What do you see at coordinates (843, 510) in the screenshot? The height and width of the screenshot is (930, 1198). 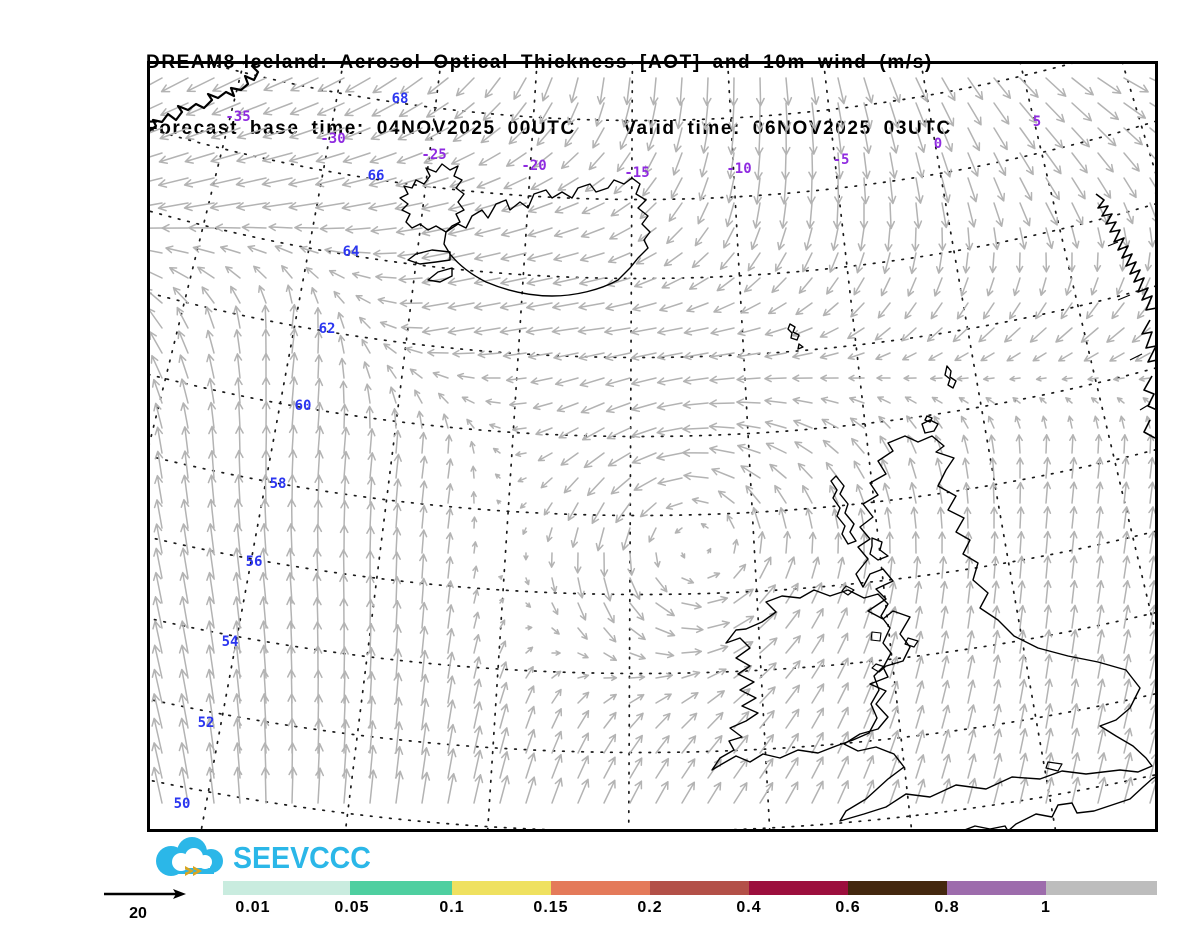 I see `outer-hebrides` at bounding box center [843, 510].